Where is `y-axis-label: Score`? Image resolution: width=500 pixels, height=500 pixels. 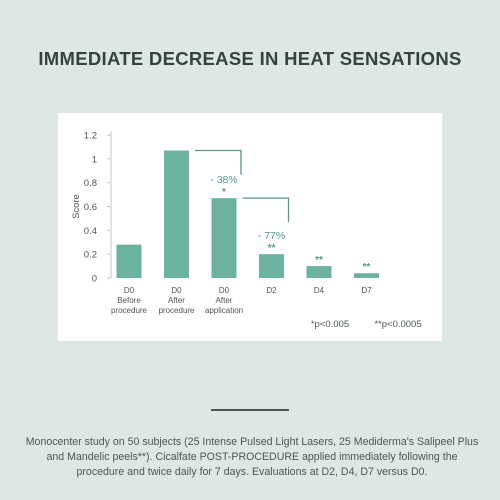
y-axis-label: Score is located at coordinates (76, 206).